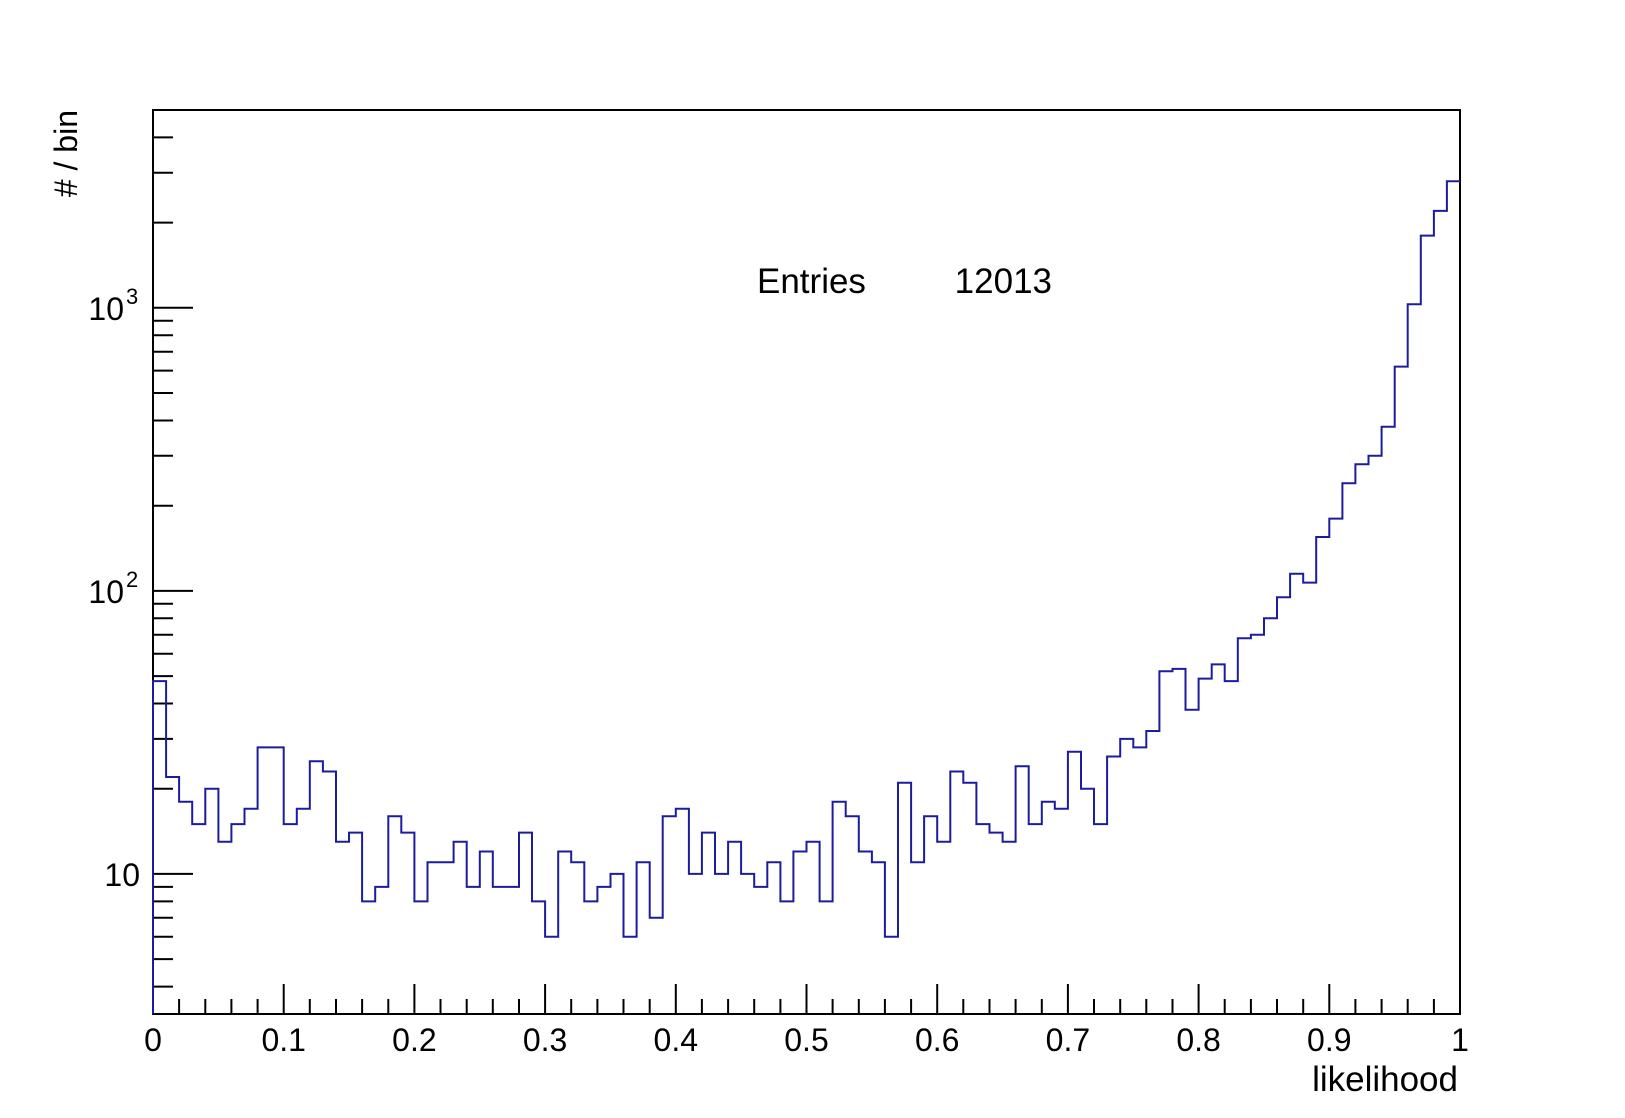 The width and height of the screenshot is (1625, 1118). I want to click on y-axis-ticks, so click(173, 548).